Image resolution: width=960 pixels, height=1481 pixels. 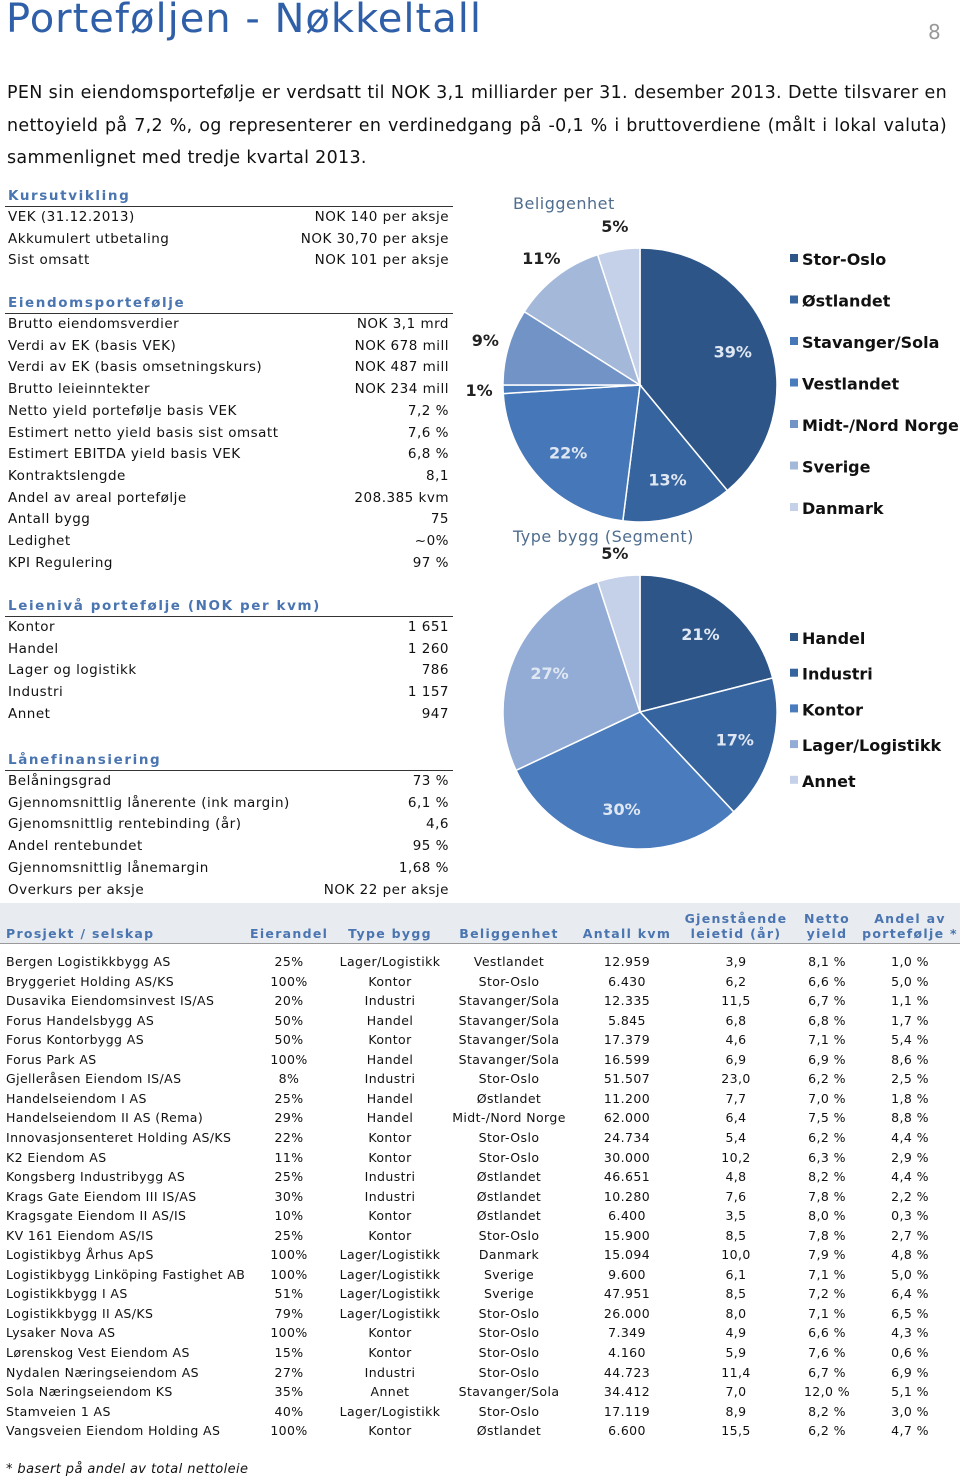 I want to click on table-cell: 7,0 %, so click(x=827, y=1098).